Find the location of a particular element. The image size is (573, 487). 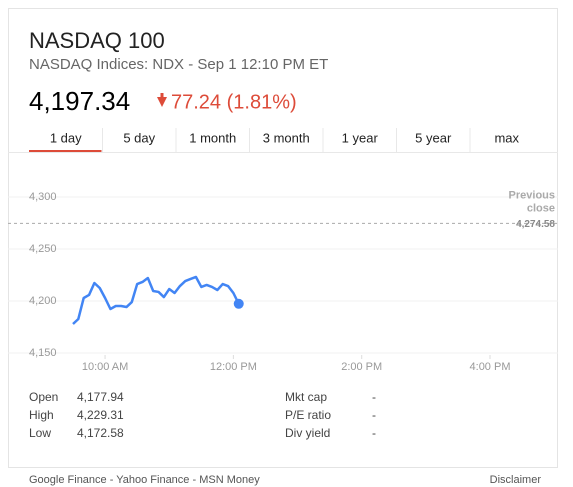

stat-label: High is located at coordinates (41, 415).